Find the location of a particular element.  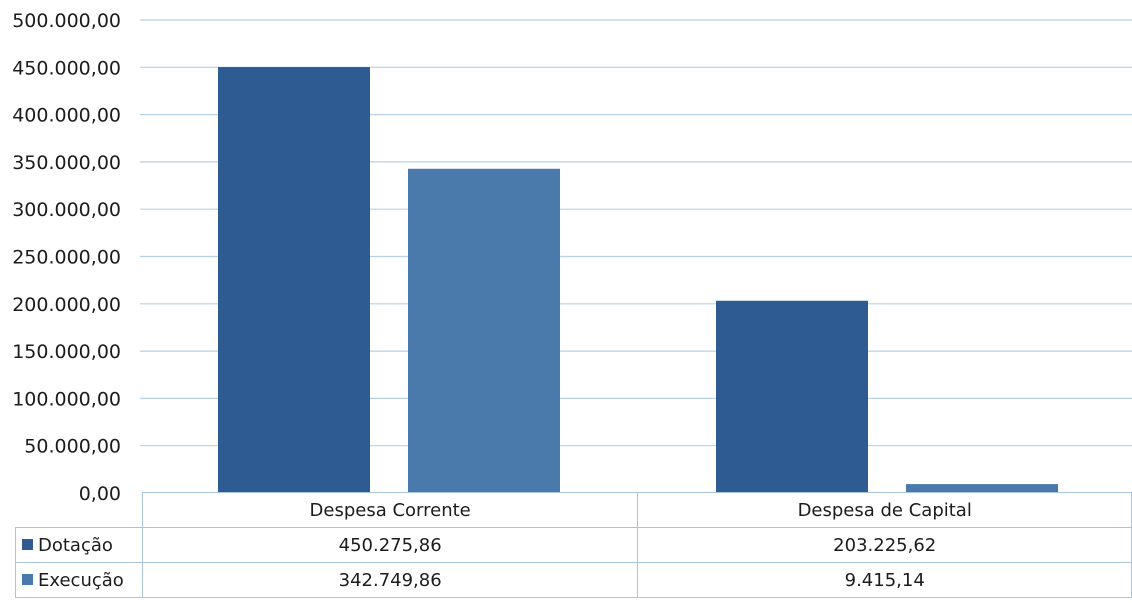

y-tick-label: 450.000,00 is located at coordinates (66, 68).